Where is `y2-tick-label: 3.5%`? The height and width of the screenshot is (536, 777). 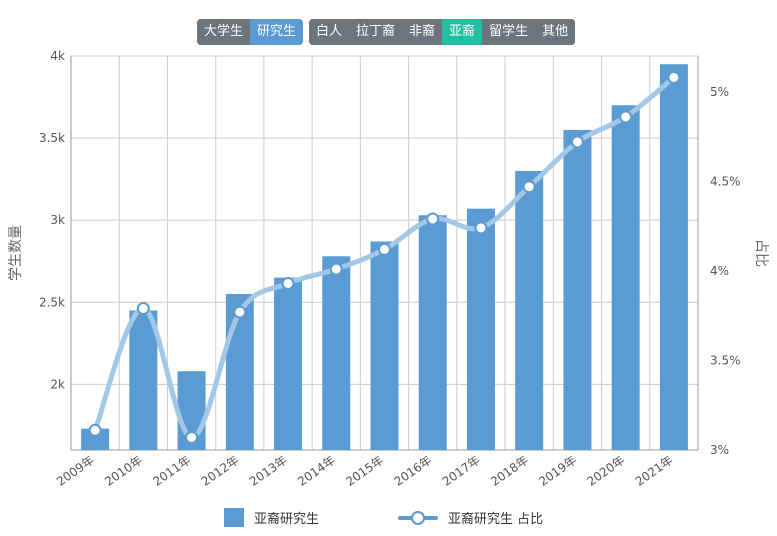
y2-tick-label: 3.5% is located at coordinates (725, 360).